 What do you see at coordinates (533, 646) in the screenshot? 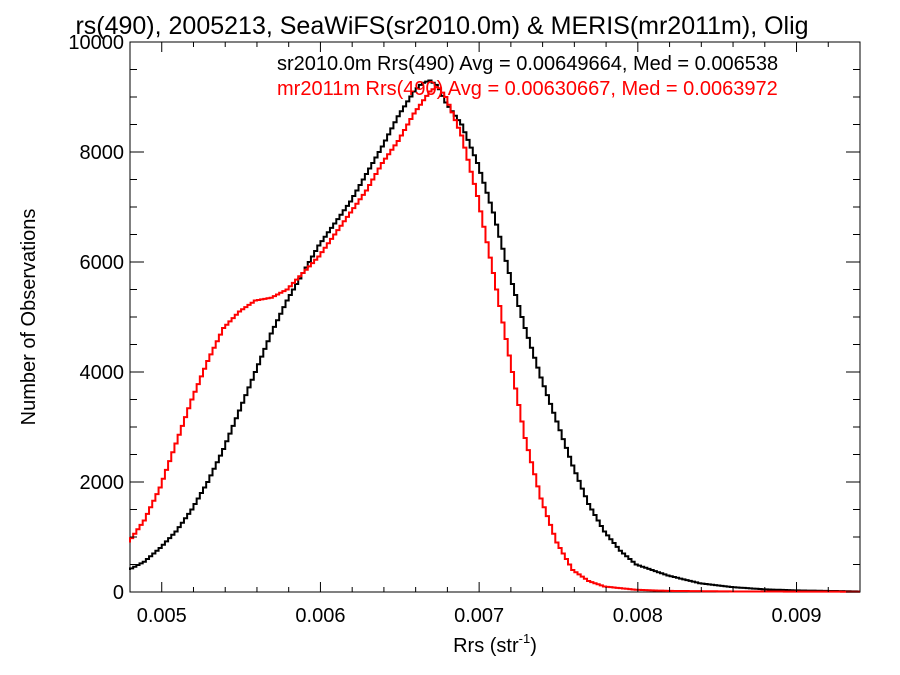
I see `x-axis-label-tail: )` at bounding box center [533, 646].